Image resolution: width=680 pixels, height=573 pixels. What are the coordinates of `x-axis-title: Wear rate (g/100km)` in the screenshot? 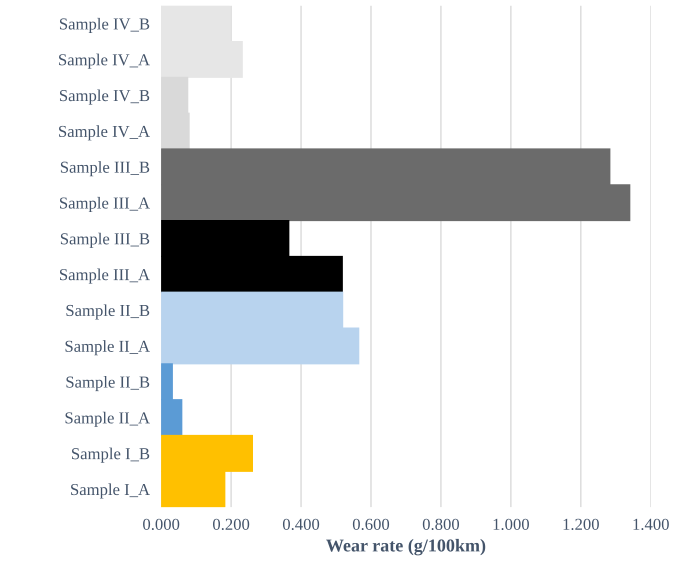 It's located at (406, 547).